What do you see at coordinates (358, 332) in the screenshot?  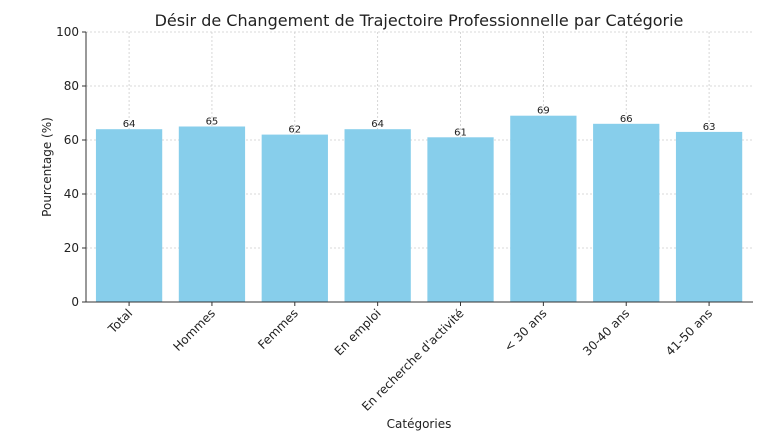 I see `x-tick-label: En emploi` at bounding box center [358, 332].